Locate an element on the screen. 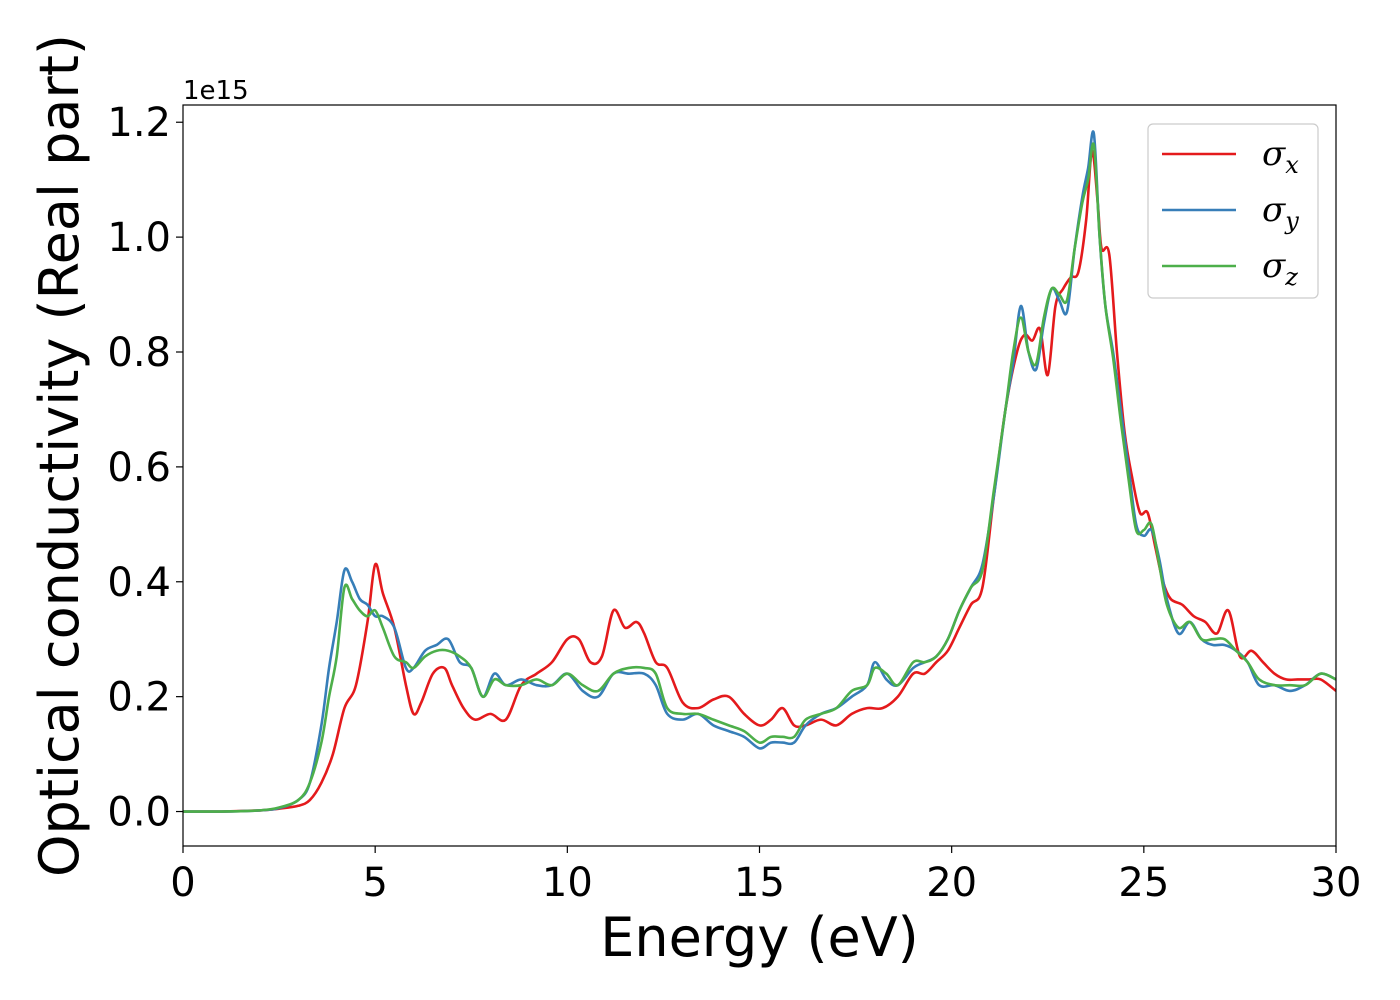  y-axis: 0.0 0.2 0.4 0.6 0.8 1.0 1.2 is located at coordinates (145, 468).